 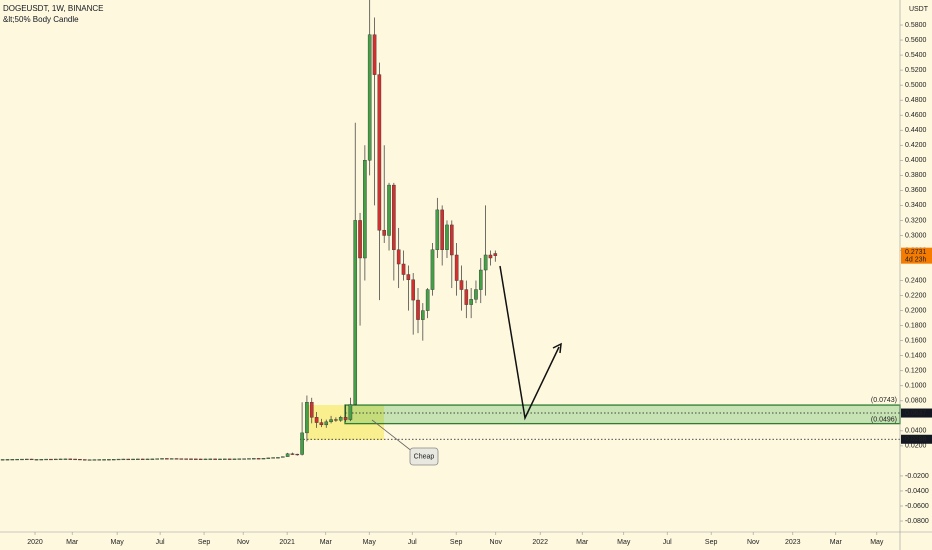 I want to click on y-tick-label: -0.0600, so click(x=917, y=506).